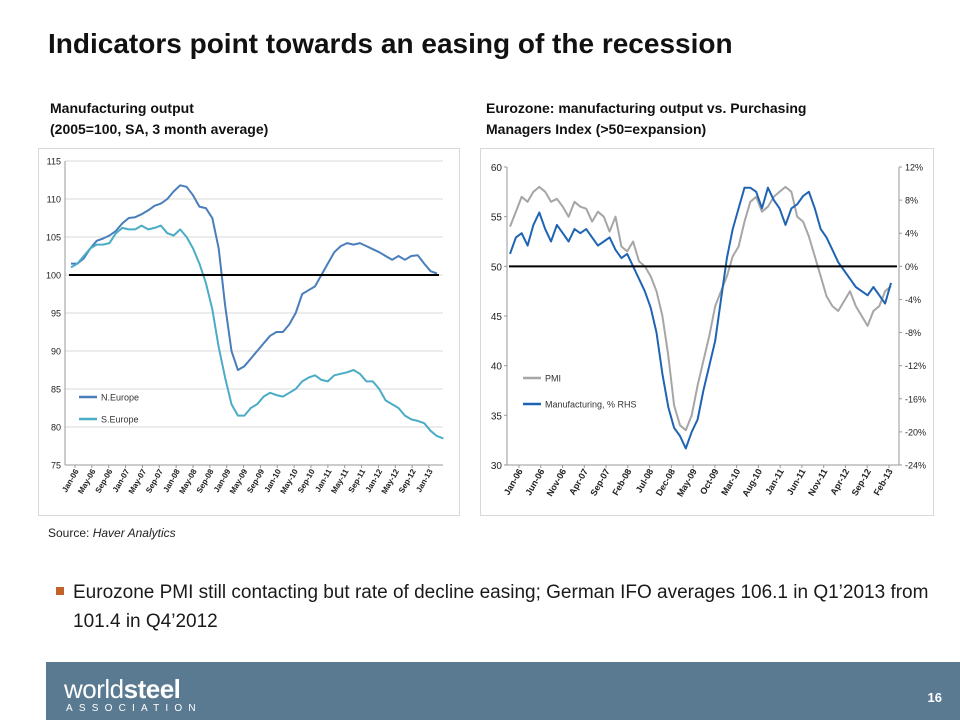 The width and height of the screenshot is (960, 720). I want to click on left-y-tick-label: 115, so click(54, 162).